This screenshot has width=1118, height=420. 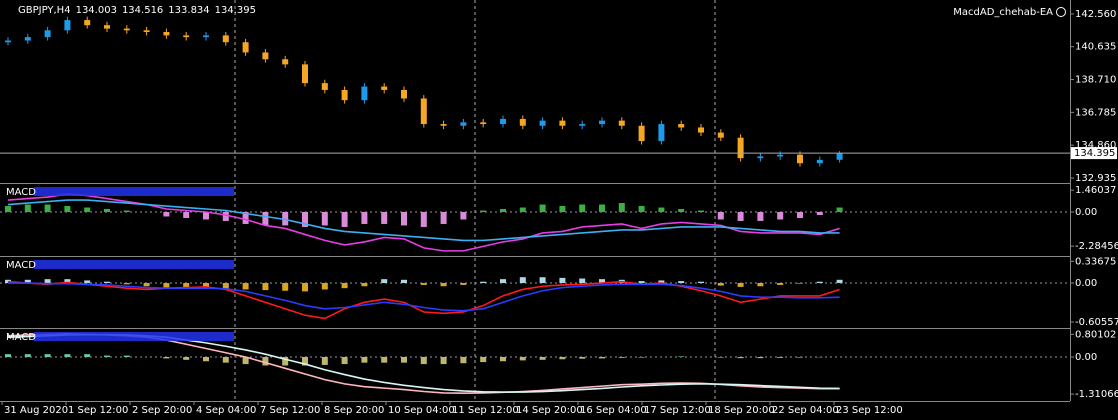 I want to click on y-tick-label: 136.785, so click(x=1095, y=112).